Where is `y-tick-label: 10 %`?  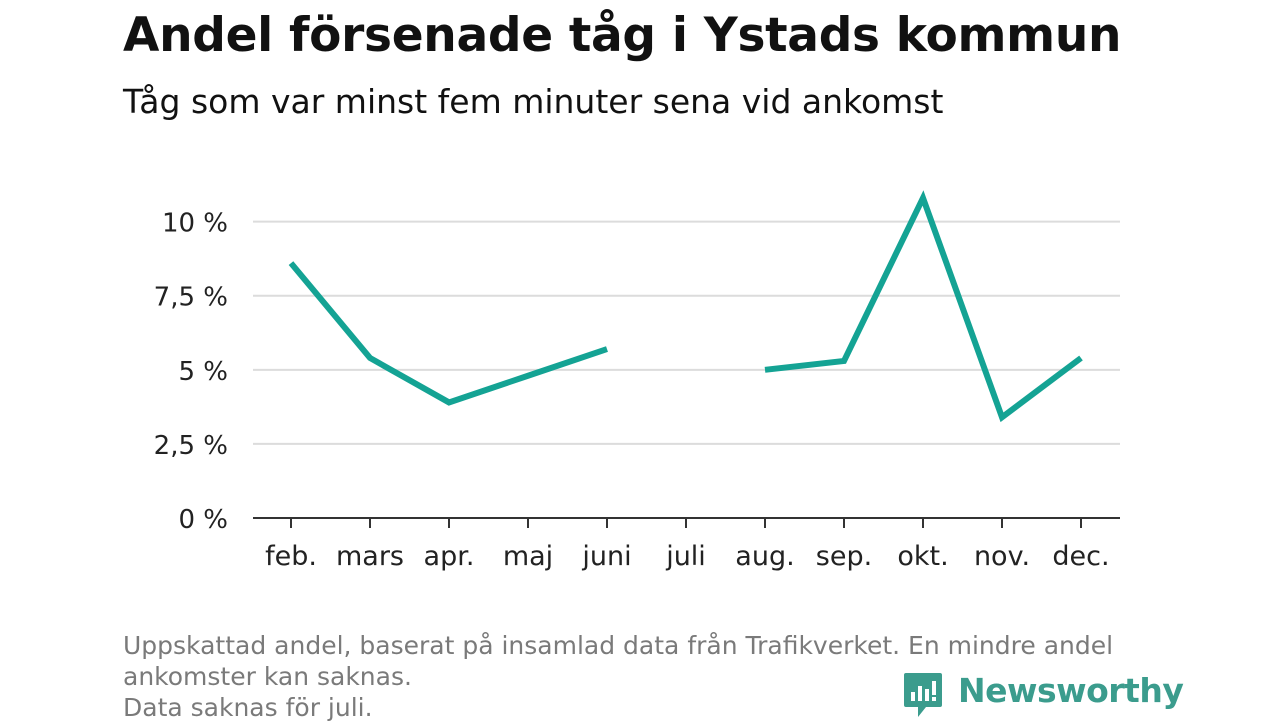
y-tick-label: 10 % is located at coordinates (195, 224).